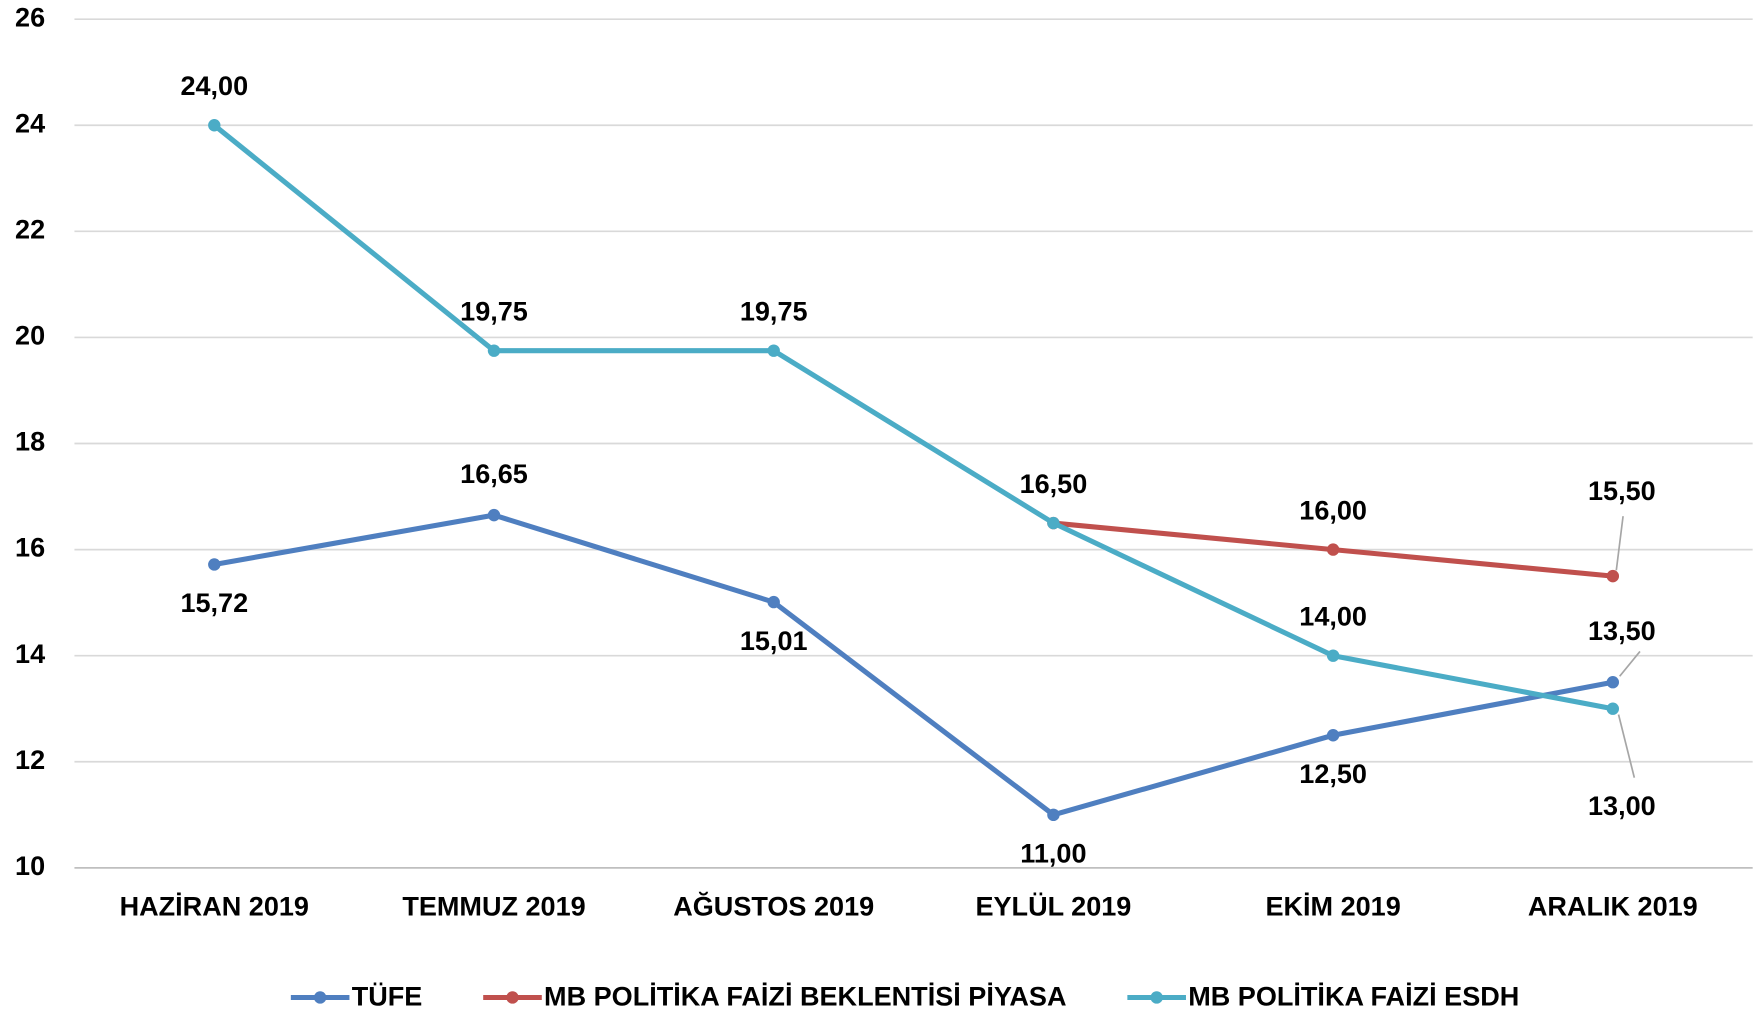  I want to click on x-tick-label: EKİM 2019, so click(1332, 907).